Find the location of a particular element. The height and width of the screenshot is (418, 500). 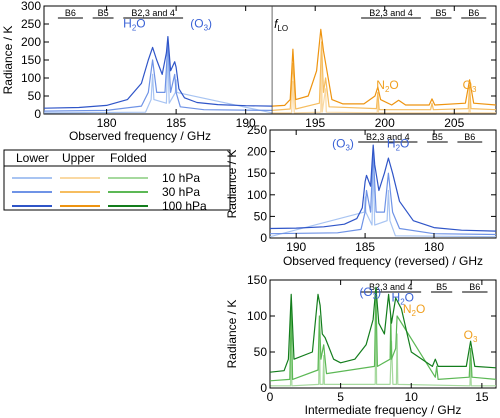

legend-row-label: 30 hPa is located at coordinates (181, 192).